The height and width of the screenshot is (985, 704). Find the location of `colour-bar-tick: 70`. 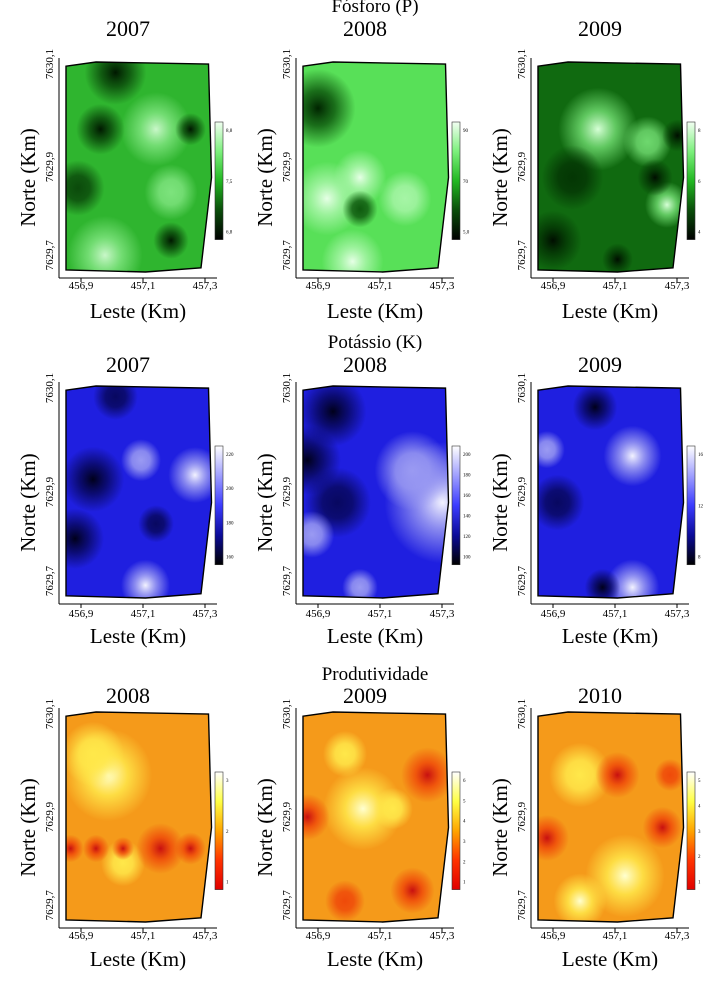

colour-bar-tick: 70 is located at coordinates (466, 182).